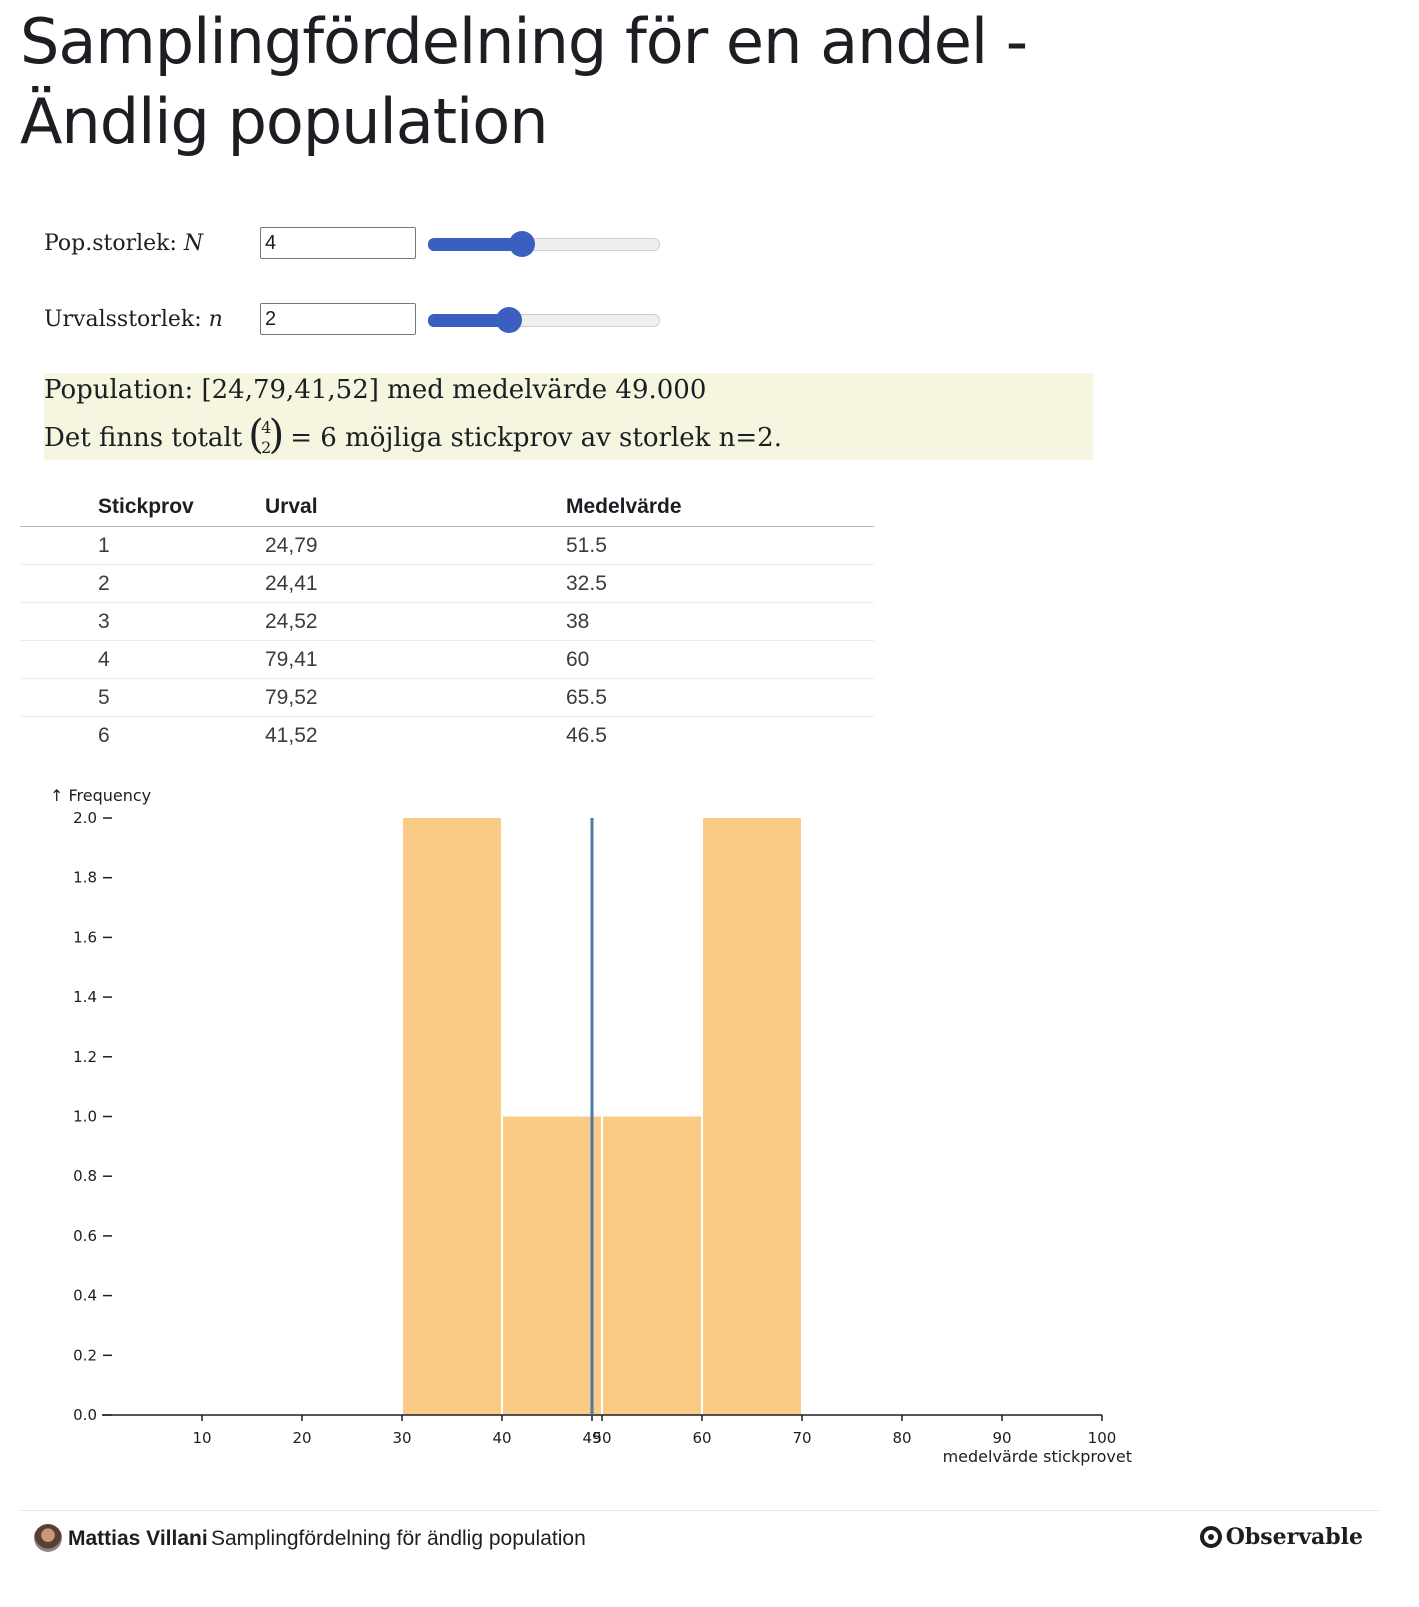 This screenshot has height=1607, width=1419. What do you see at coordinates (100, 795) in the screenshot?
I see `y-axis-label: ↑ Frequency` at bounding box center [100, 795].